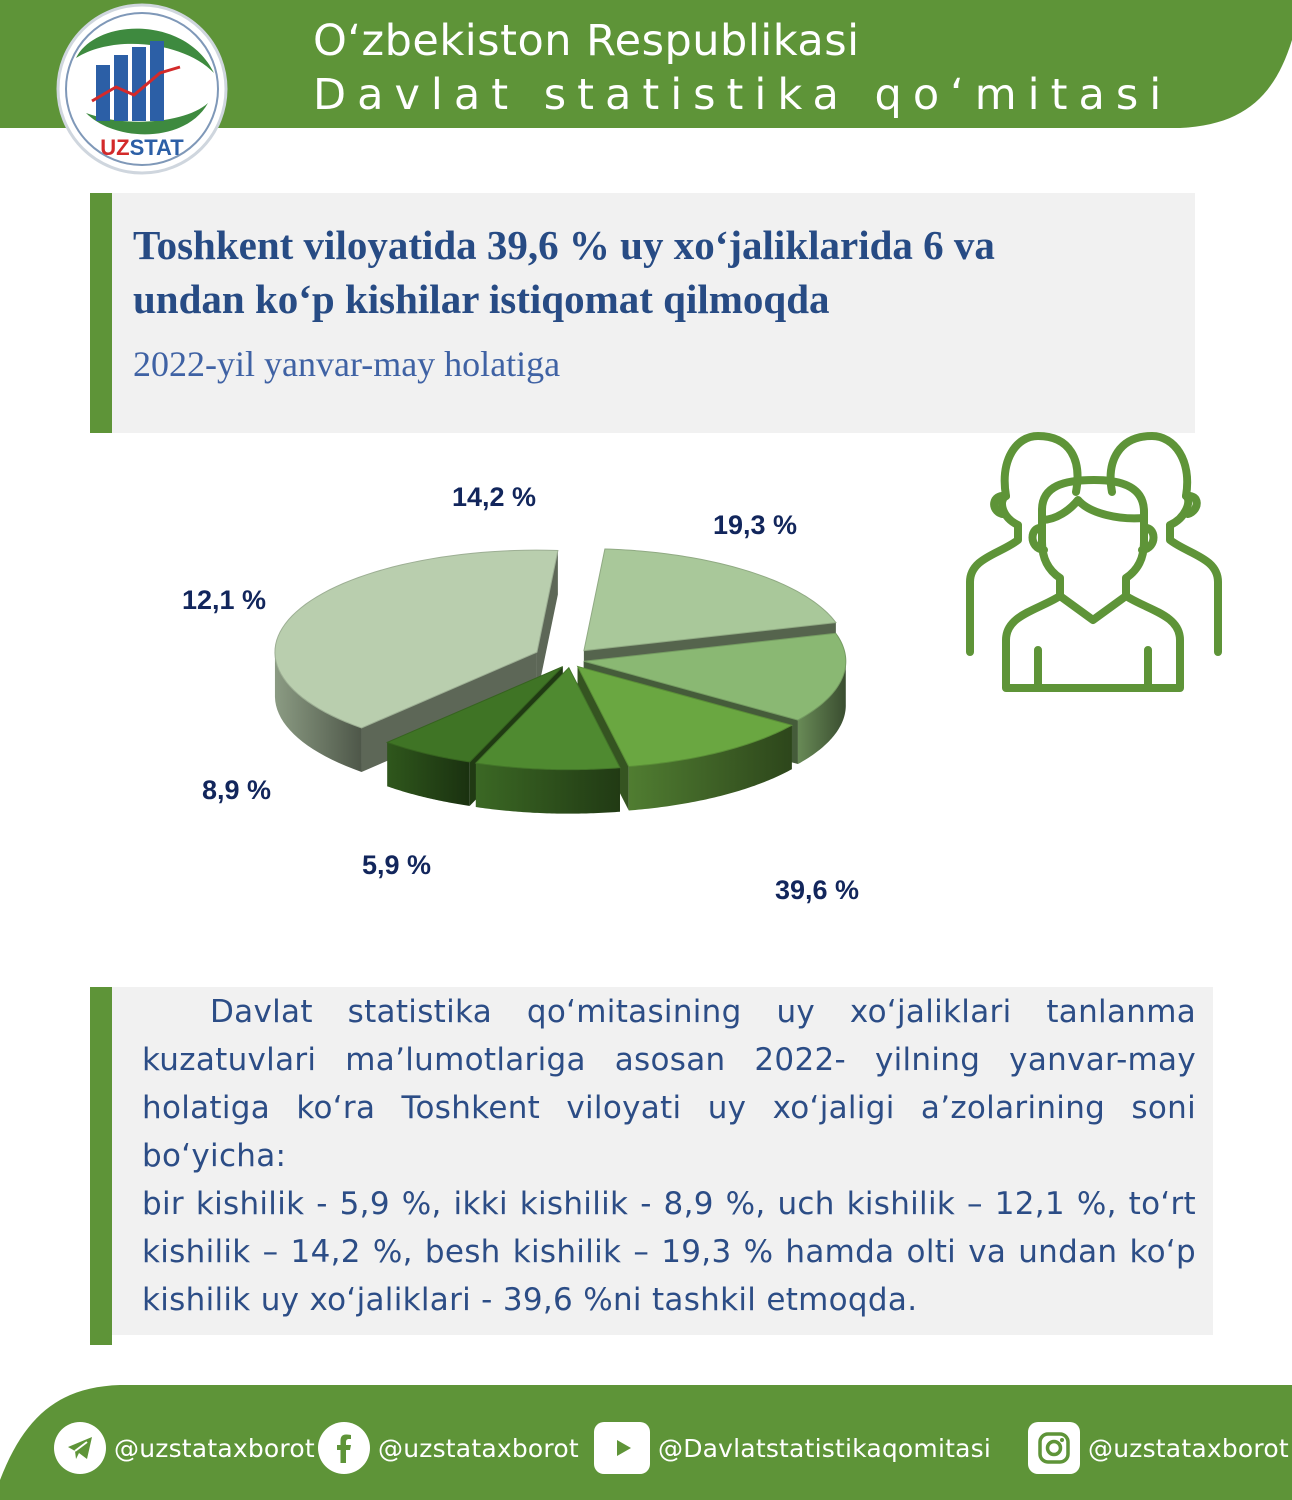  I want to click on instagram-link: @uzstataxborot, so click(1158, 1448).